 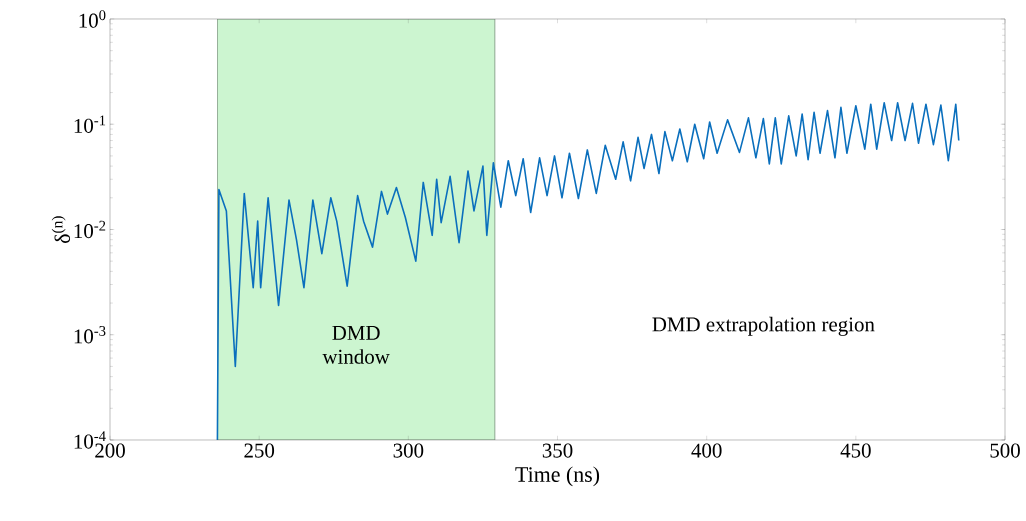 What do you see at coordinates (557, 476) in the screenshot?
I see `x-axis-title: Time (ns)` at bounding box center [557, 476].